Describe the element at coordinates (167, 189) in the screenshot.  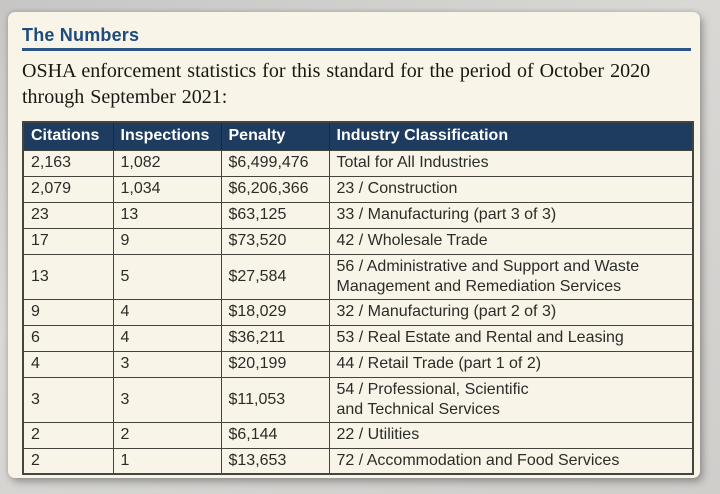
I see `inspections-cell: 1,034` at that location.